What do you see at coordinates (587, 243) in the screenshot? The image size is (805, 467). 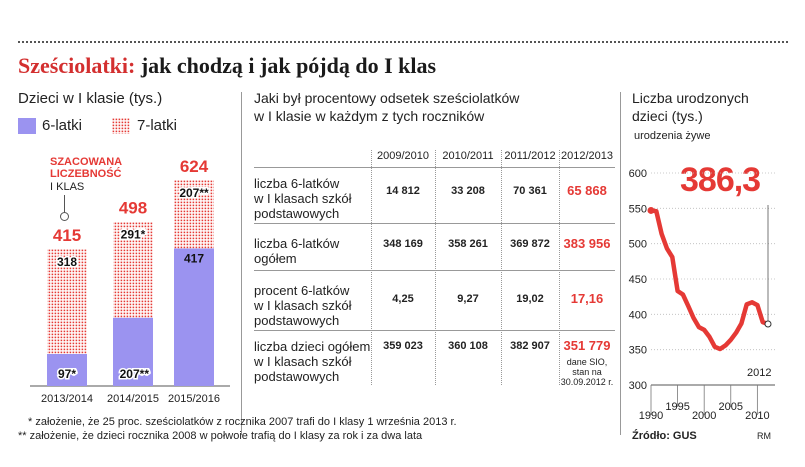 I see `table-cell-highlight: 383 956` at bounding box center [587, 243].